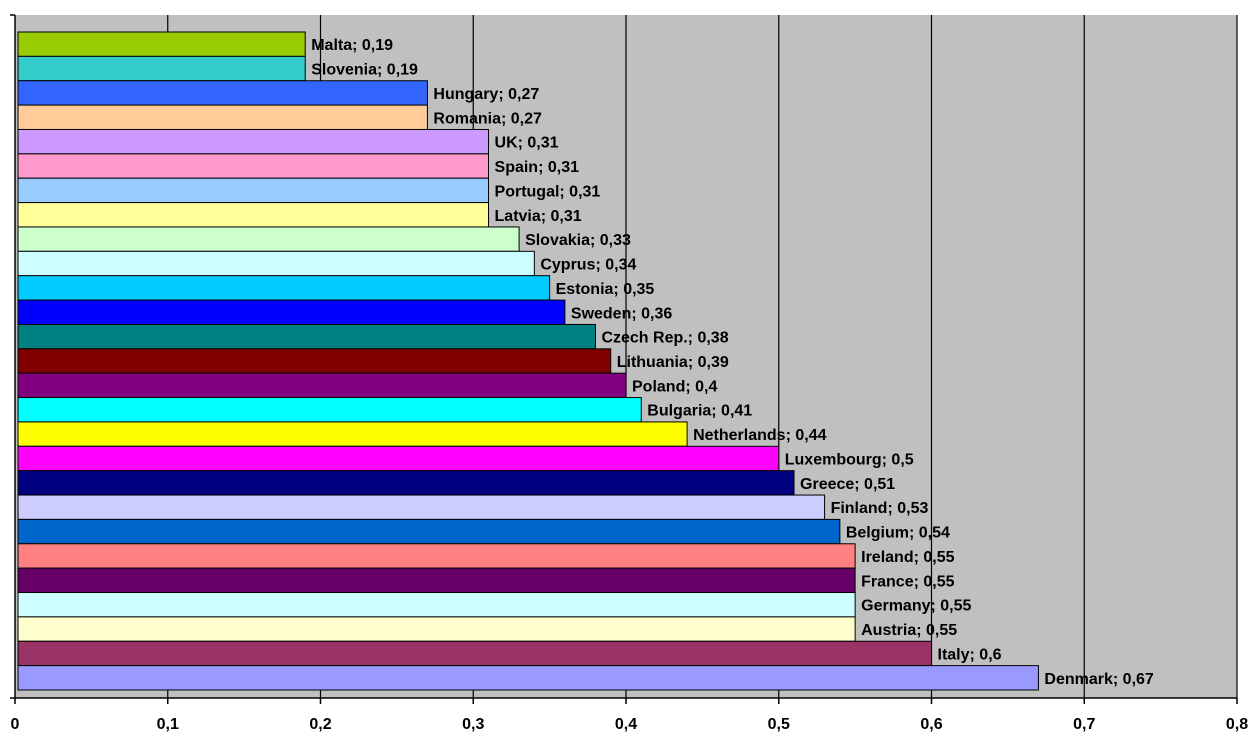  Describe the element at coordinates (898, 533) in the screenshot. I see `data-label: Belgium; 0,54` at that location.